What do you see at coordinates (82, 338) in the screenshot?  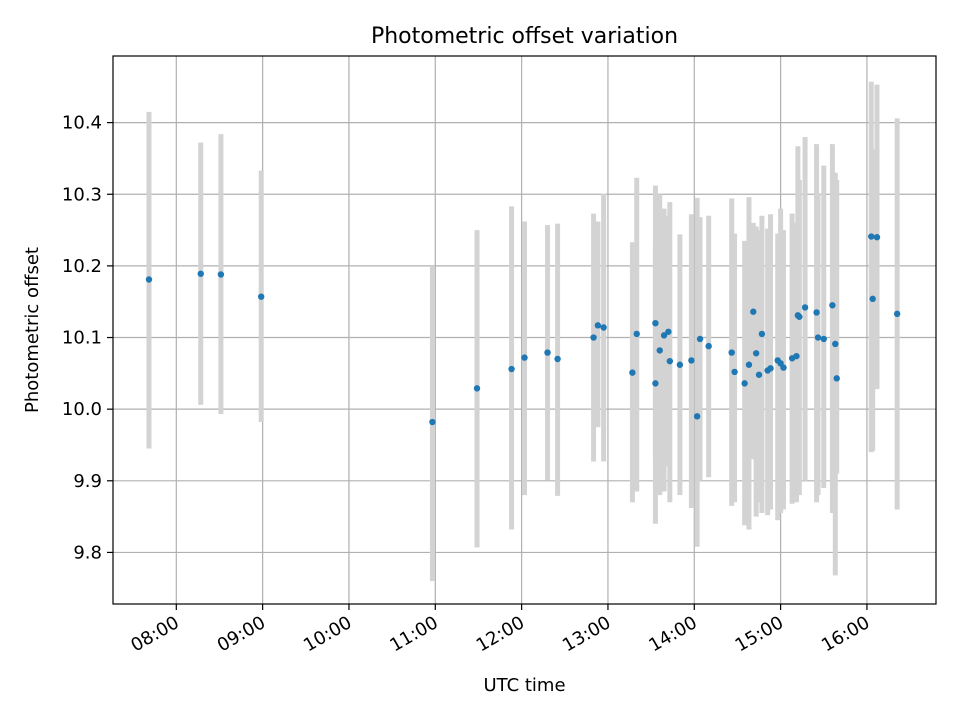 I see `y-tick-label: 10.1` at bounding box center [82, 338].